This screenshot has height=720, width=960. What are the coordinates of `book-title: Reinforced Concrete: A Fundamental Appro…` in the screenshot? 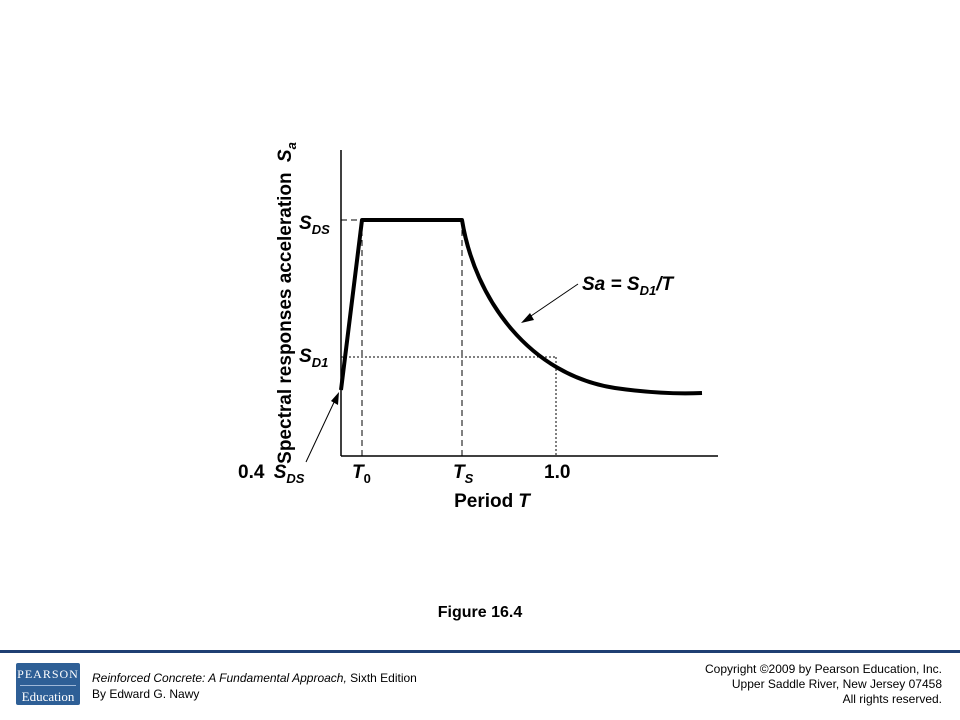 It's located at (219, 678).